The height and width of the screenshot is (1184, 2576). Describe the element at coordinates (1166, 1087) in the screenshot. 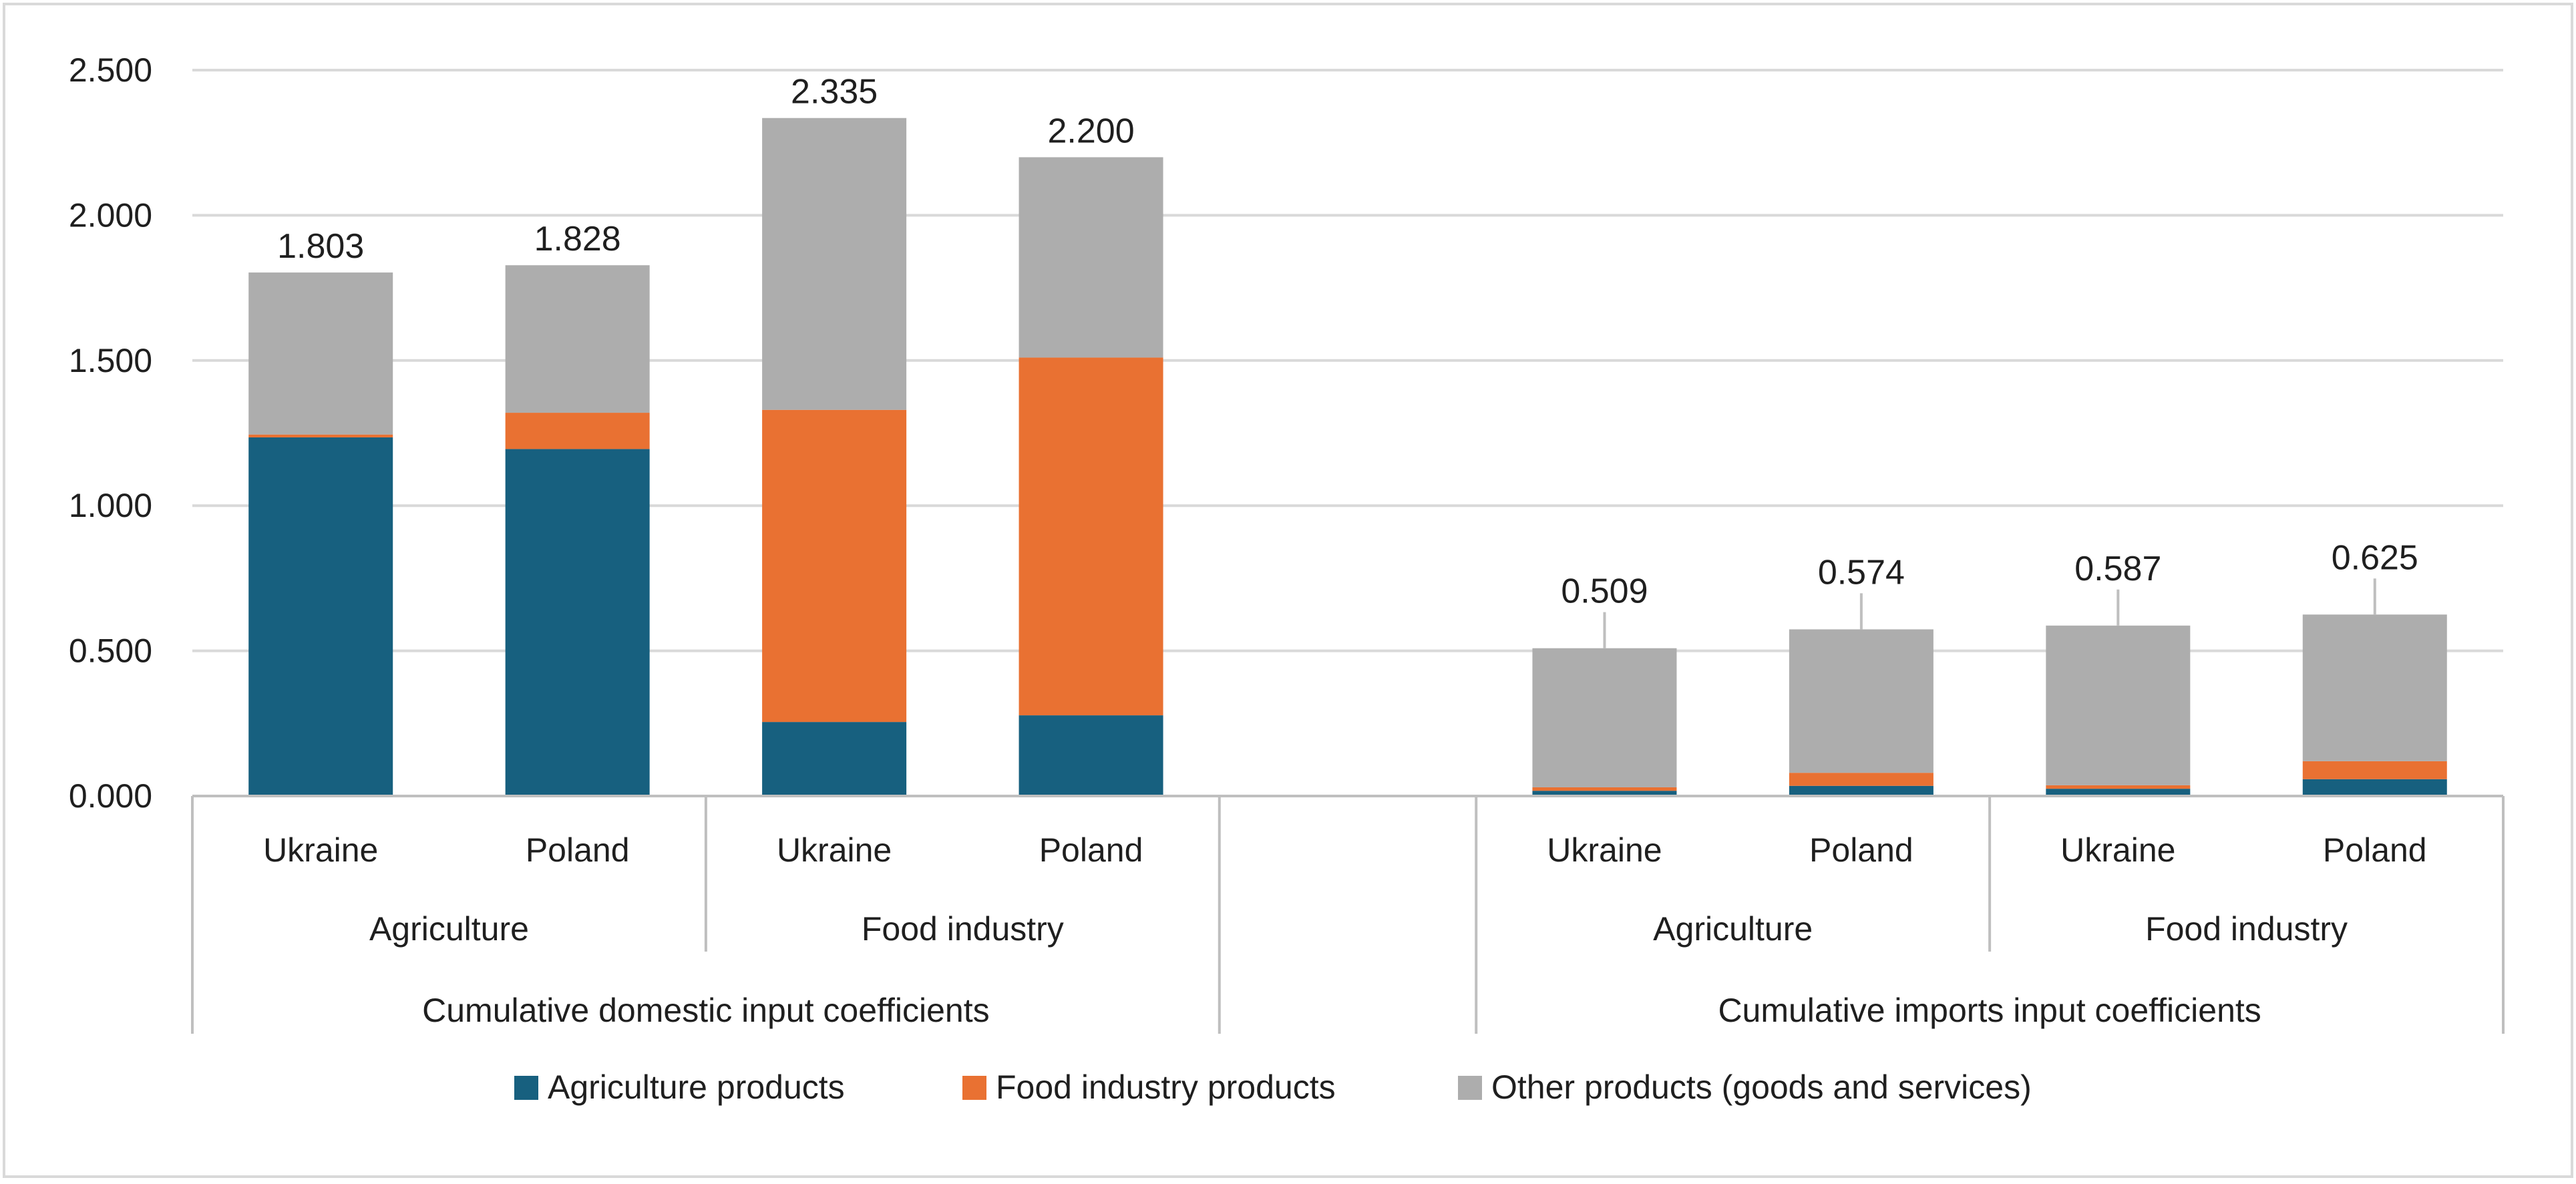

I see `legend-label: Food industry products` at that location.